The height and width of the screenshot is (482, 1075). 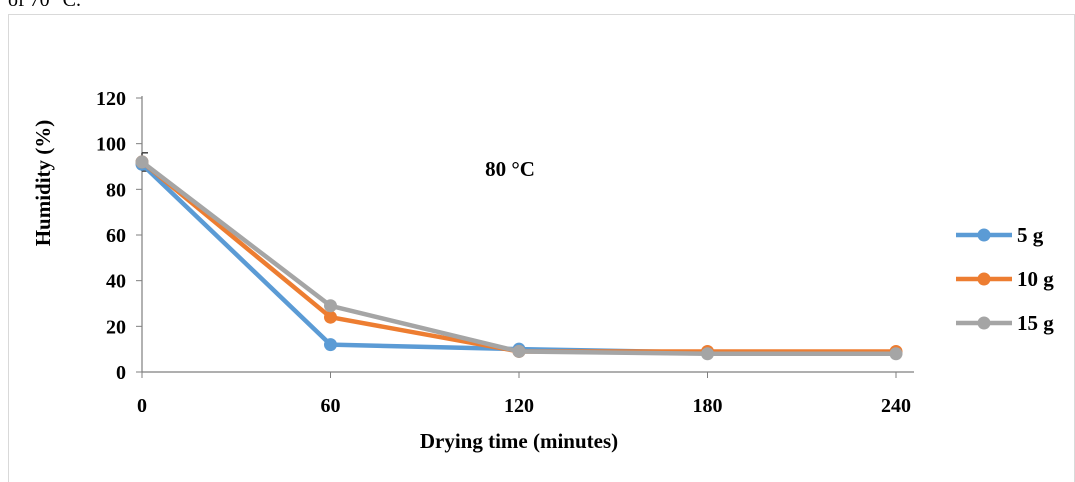 What do you see at coordinates (1035, 279) in the screenshot?
I see `legend-label: 10 g` at bounding box center [1035, 279].